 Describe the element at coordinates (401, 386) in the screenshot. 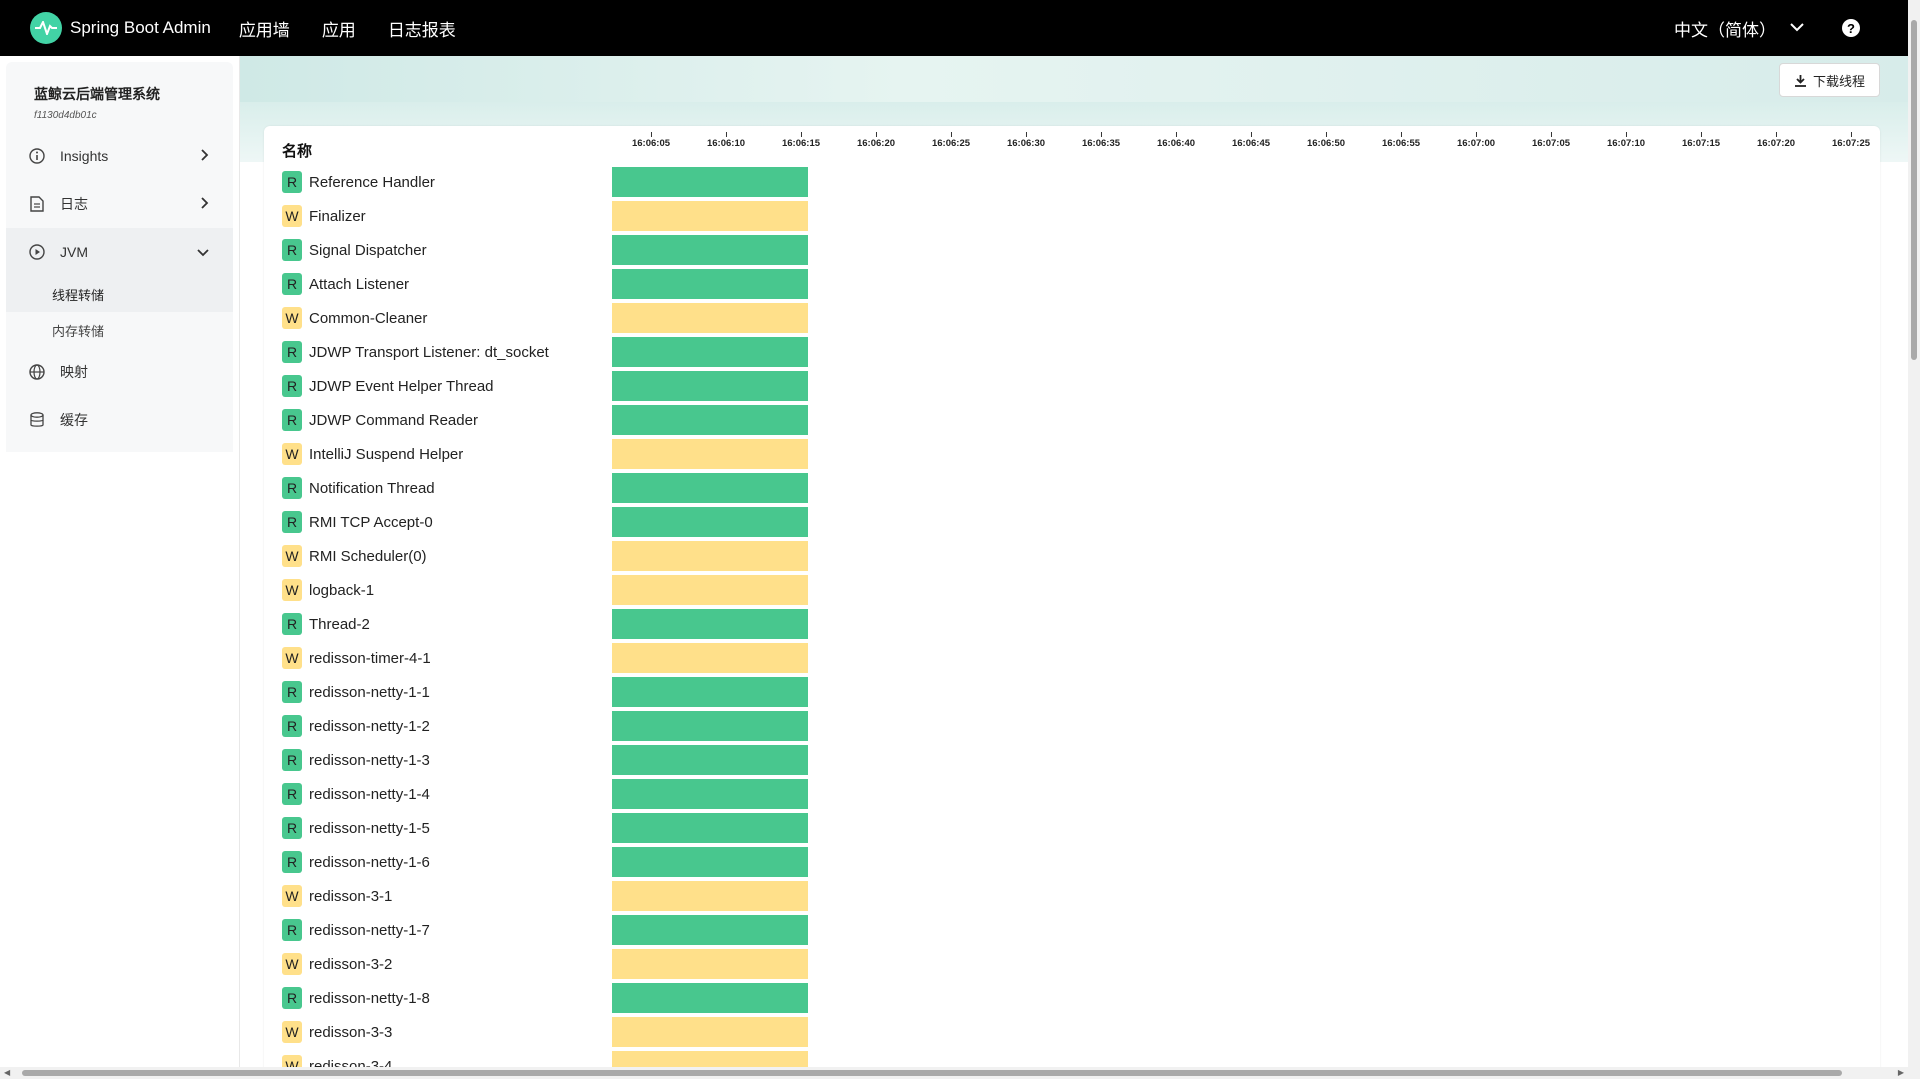

I see `thread-name: JDWP Event Helper Thread` at that location.